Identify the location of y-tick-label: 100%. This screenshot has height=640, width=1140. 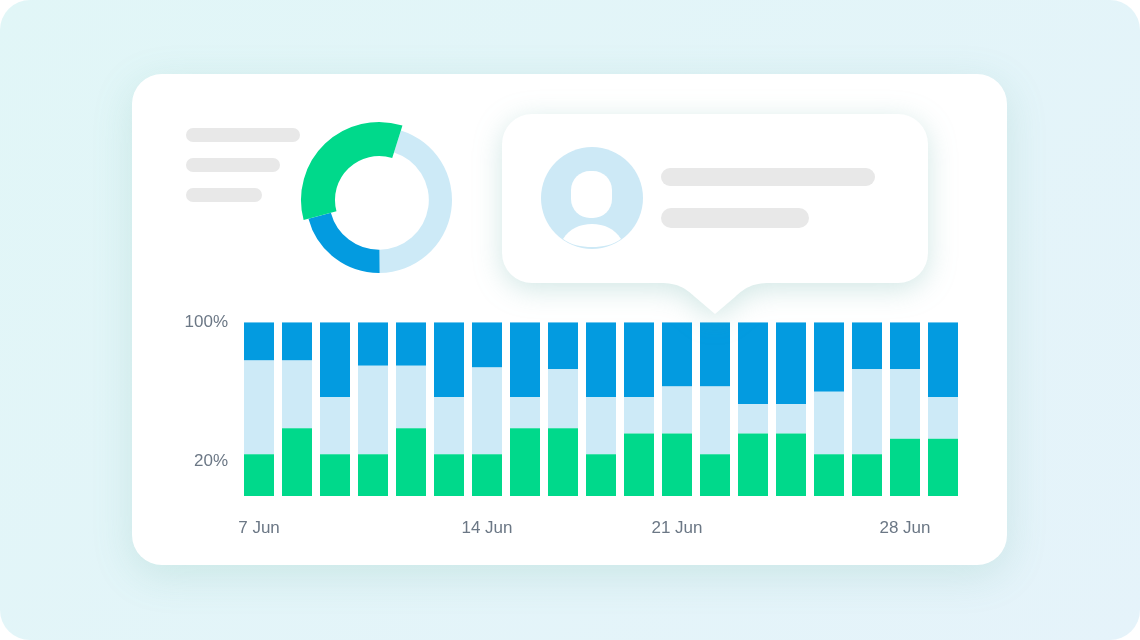
(206, 321).